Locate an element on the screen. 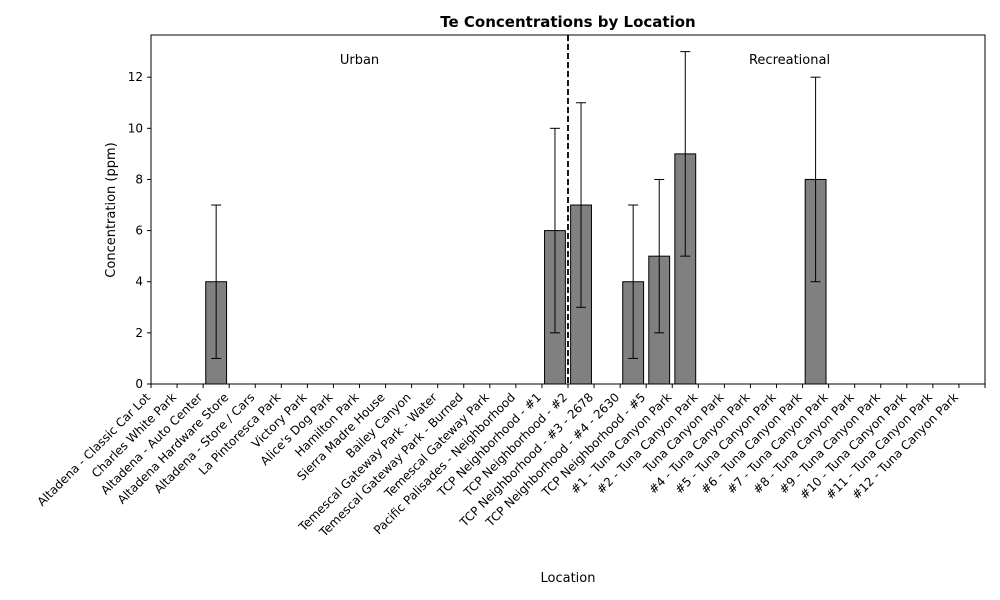 Image resolution: width=1000 pixels, height=600 pixels. y-tick-label: 2 is located at coordinates (139, 333).